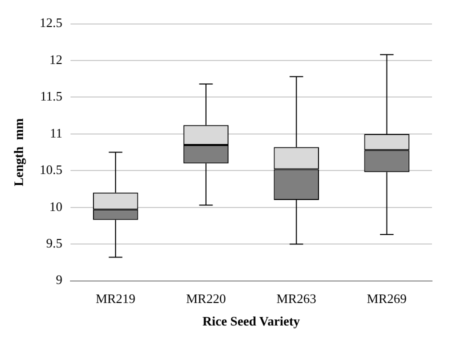  Describe the element at coordinates (18, 152) in the screenshot. I see `y-axis-title: Length mm` at that location.